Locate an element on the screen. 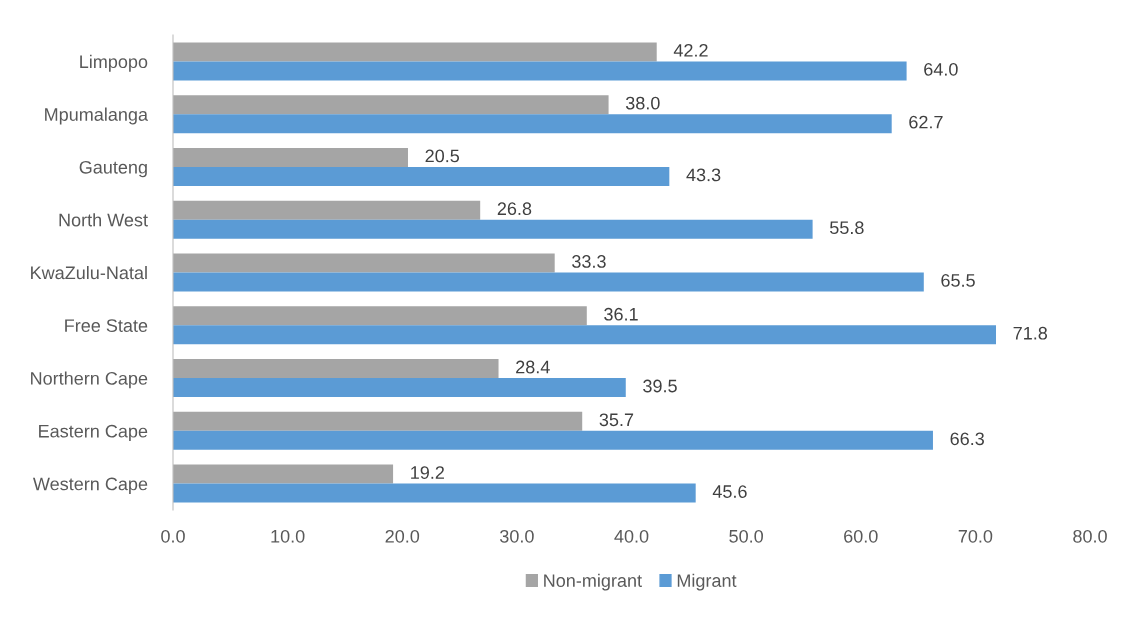 The height and width of the screenshot is (617, 1126). y-tick-label: Gauteng is located at coordinates (113, 169).